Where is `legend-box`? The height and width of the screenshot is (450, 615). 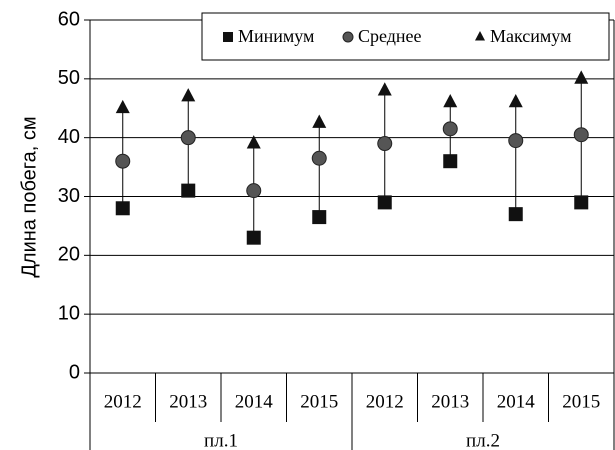
legend-box is located at coordinates (405, 36).